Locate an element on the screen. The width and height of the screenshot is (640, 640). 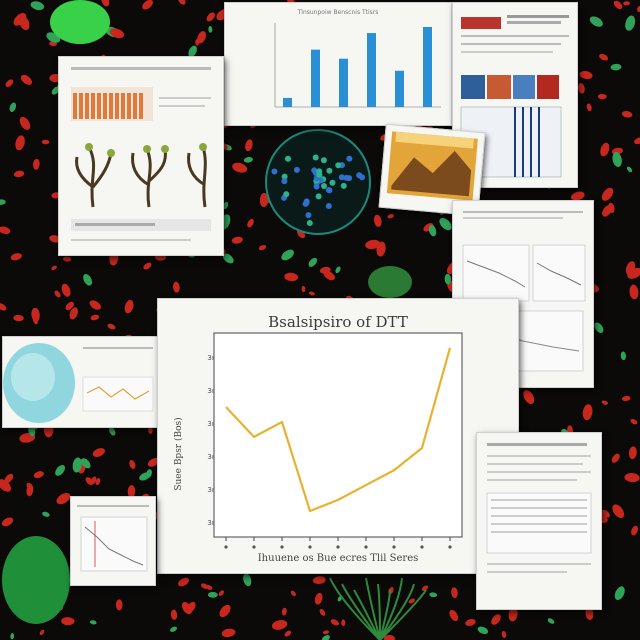
top-bar-chart-title: Tlnsunpoiw Benscnis Ttisrs is located at coordinates (338, 12).